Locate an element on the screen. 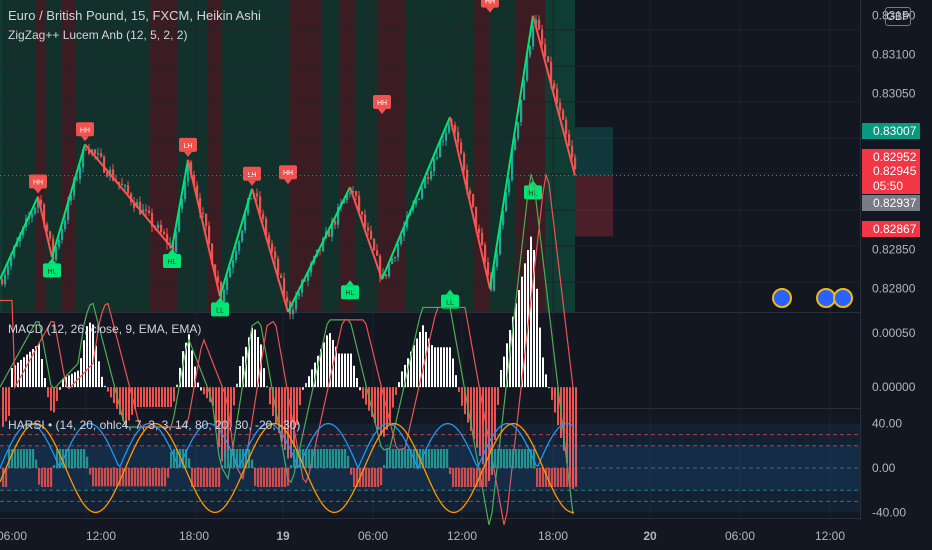 The width and height of the screenshot is (932, 550). event-markers is located at coordinates (812, 298).